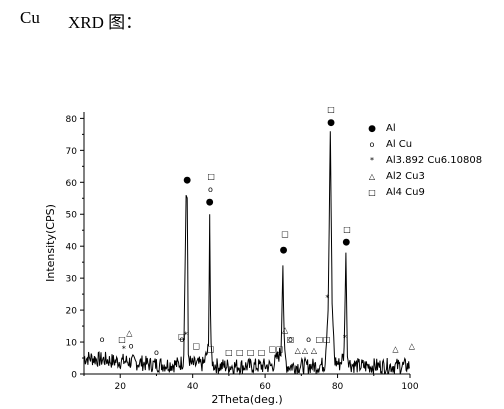 This screenshot has height=409, width=504. I want to click on x-tick-label: 100, so click(409, 387).